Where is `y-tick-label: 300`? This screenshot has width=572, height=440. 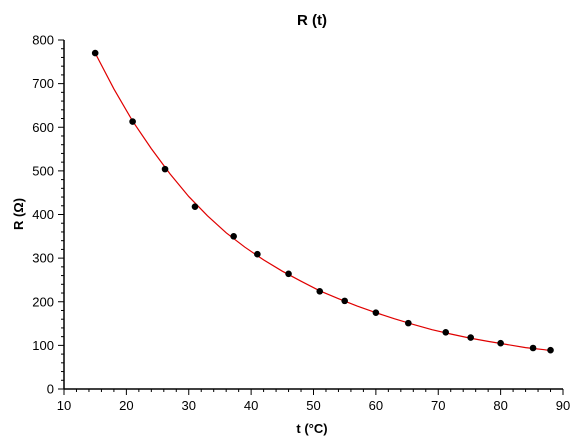
y-tick-label: 300 is located at coordinates (43, 258).